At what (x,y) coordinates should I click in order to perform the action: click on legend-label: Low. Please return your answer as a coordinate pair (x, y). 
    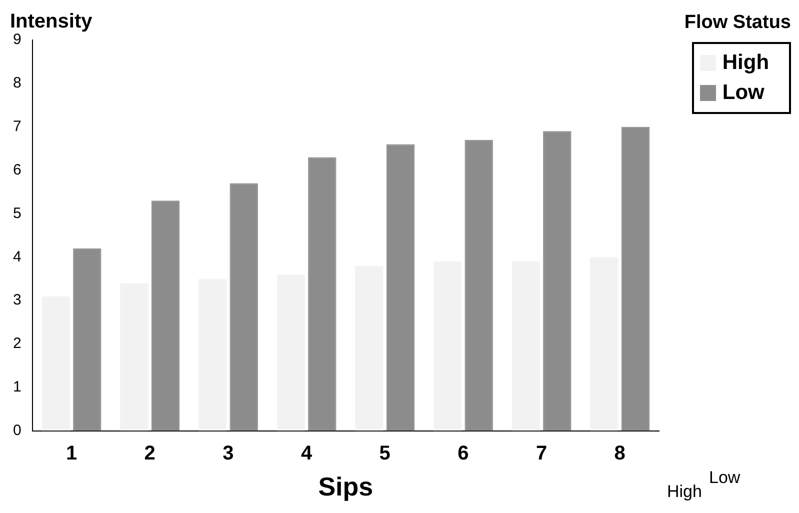
    Looking at the image, I should click on (743, 93).